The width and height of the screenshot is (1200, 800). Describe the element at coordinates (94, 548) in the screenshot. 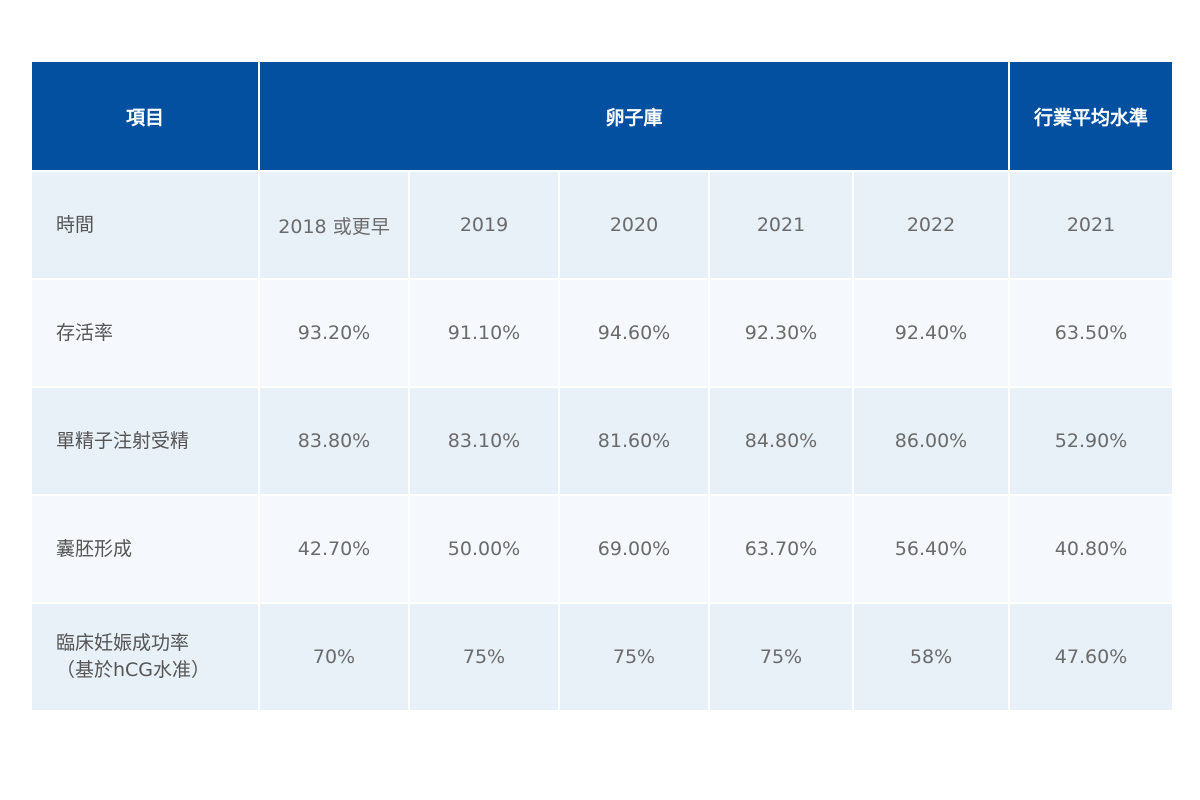

I see `row-label-line: 囊胚形成` at that location.